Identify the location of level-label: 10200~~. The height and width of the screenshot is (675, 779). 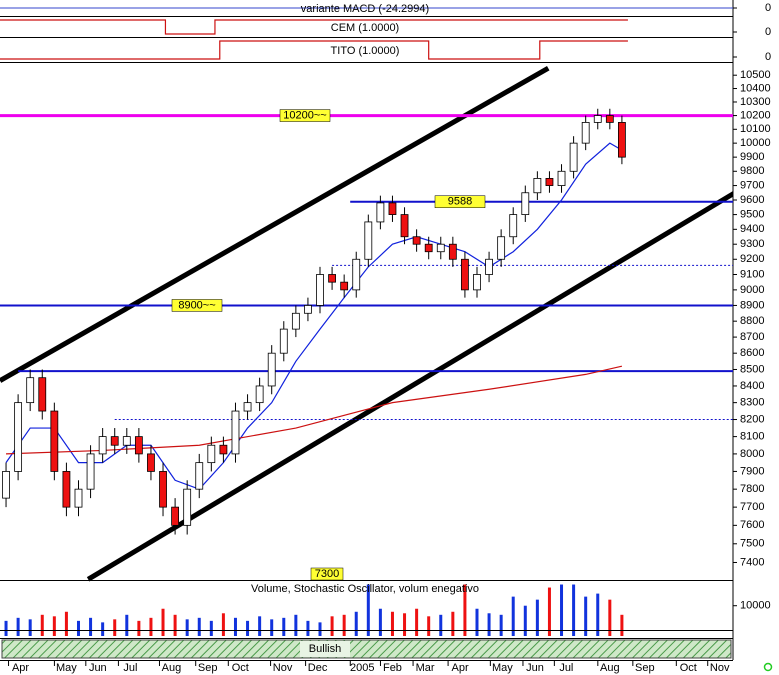
(304, 115).